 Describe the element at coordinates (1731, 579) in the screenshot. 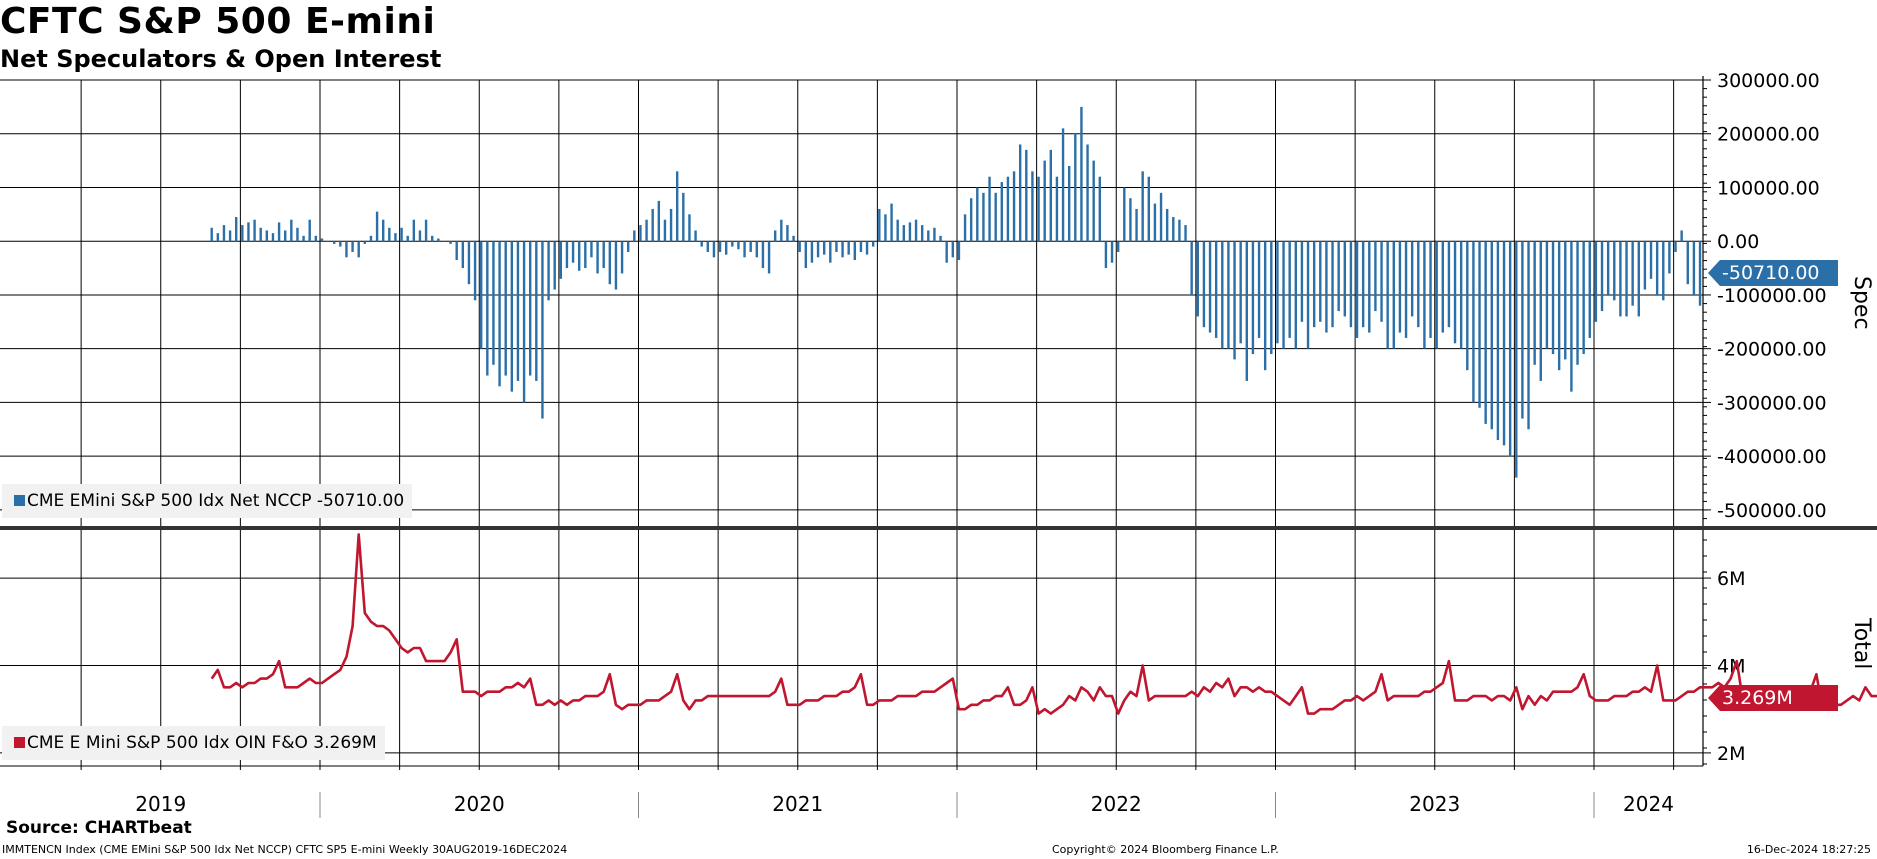

I see `total-tick-label: 6M` at that location.